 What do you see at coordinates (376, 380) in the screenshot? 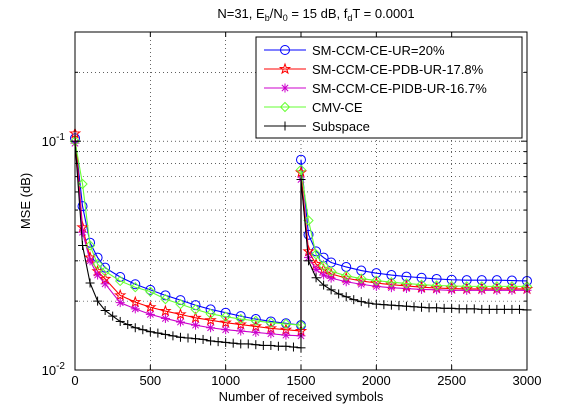
I see `x-tick-label: 2000` at bounding box center [376, 380].